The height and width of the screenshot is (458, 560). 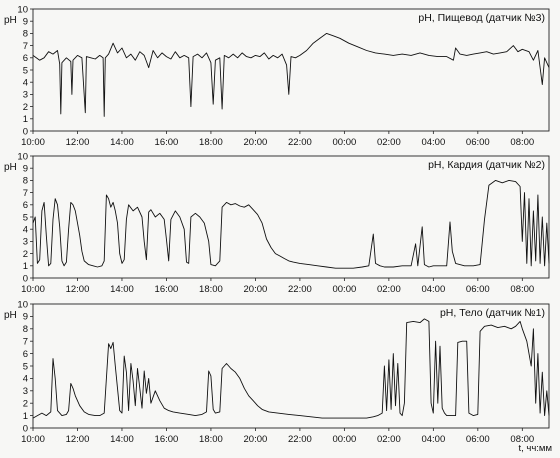 What do you see at coordinates (535, 448) in the screenshot?
I see `x-unit-label: t, чч:мм` at bounding box center [535, 448].